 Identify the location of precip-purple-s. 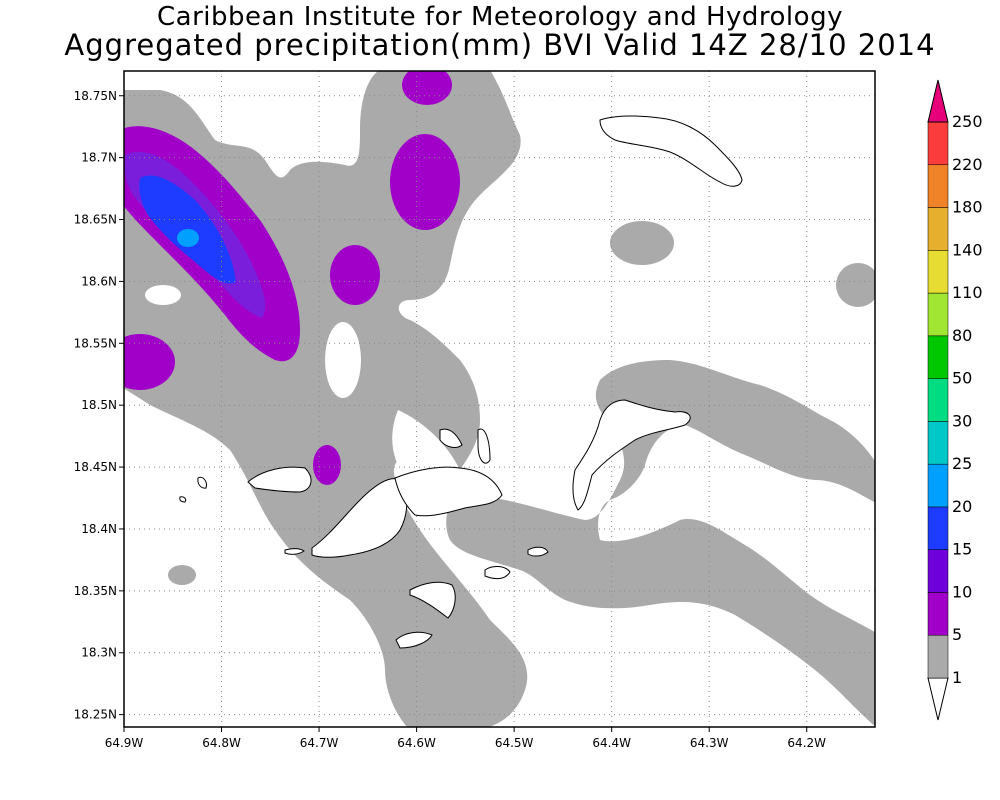
(327, 465).